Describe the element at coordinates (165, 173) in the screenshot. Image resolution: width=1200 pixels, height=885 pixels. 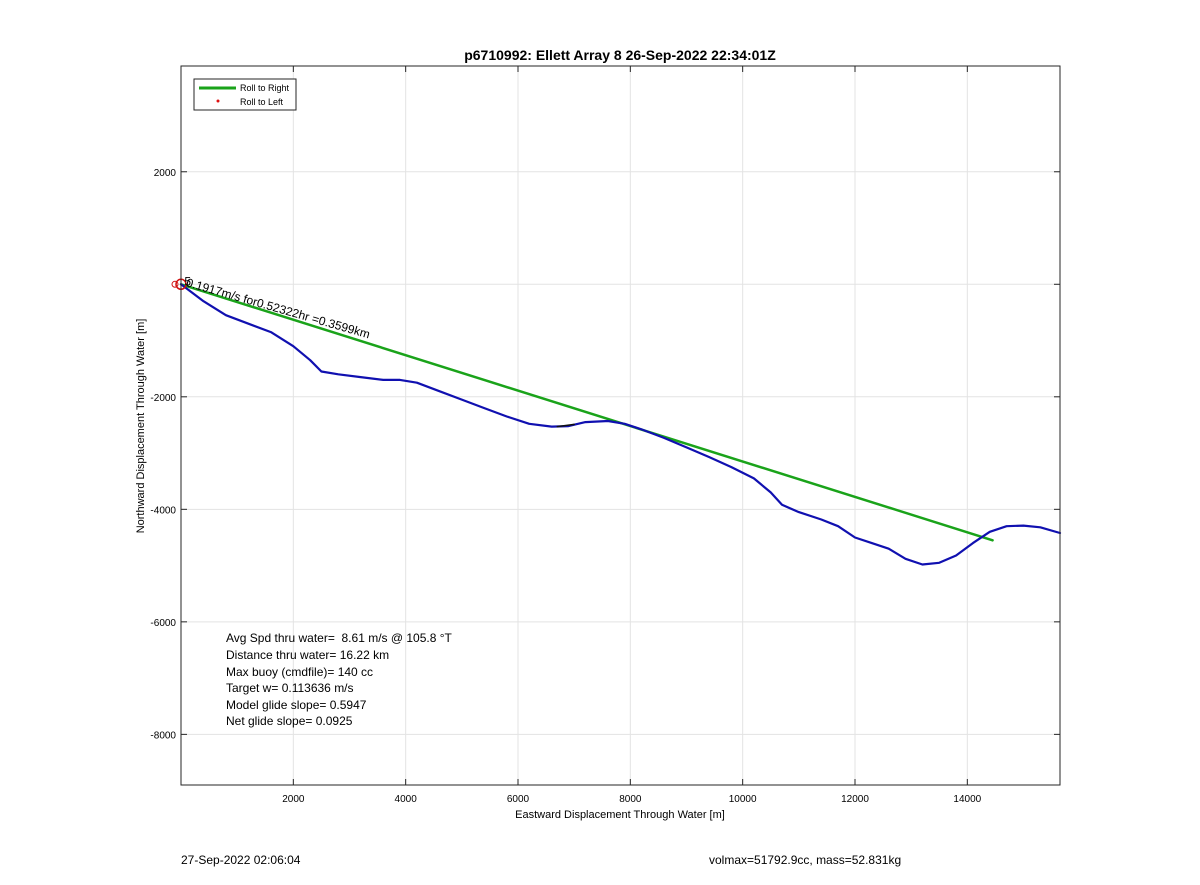
I see `y-tick-label: 2000` at that location.